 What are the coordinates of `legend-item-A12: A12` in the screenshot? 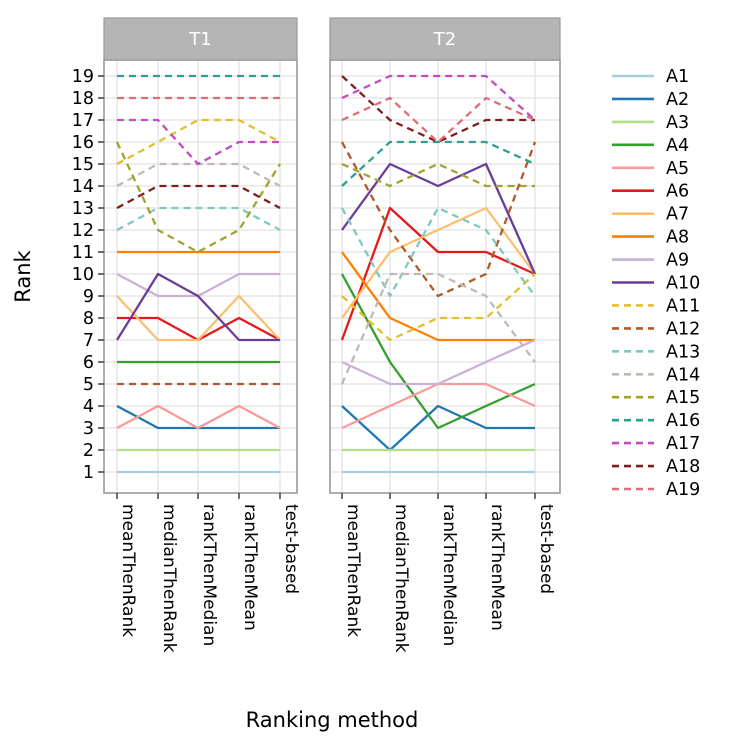 It's located at (656, 329).